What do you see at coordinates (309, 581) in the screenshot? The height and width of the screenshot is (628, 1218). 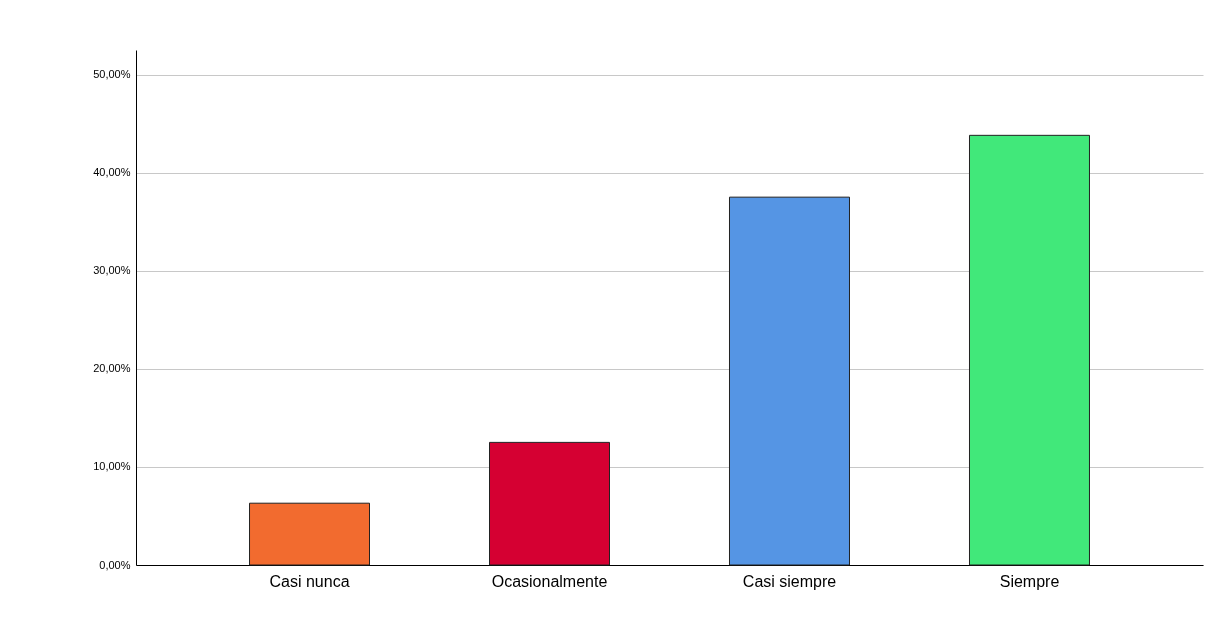 I see `x-tick-label: Casi nunca` at bounding box center [309, 581].